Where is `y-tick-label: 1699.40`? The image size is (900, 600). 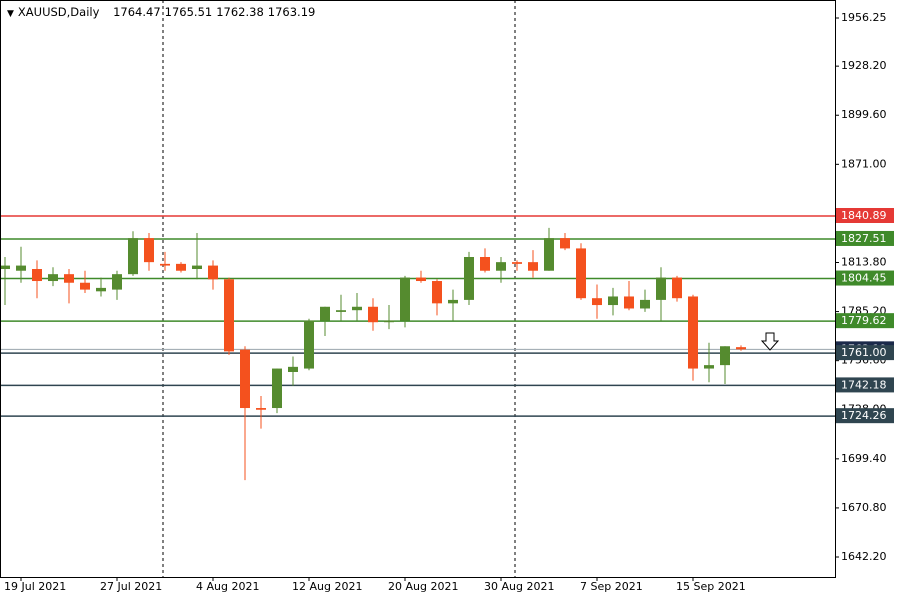
y-tick-label: 1699.40 is located at coordinates (864, 458).